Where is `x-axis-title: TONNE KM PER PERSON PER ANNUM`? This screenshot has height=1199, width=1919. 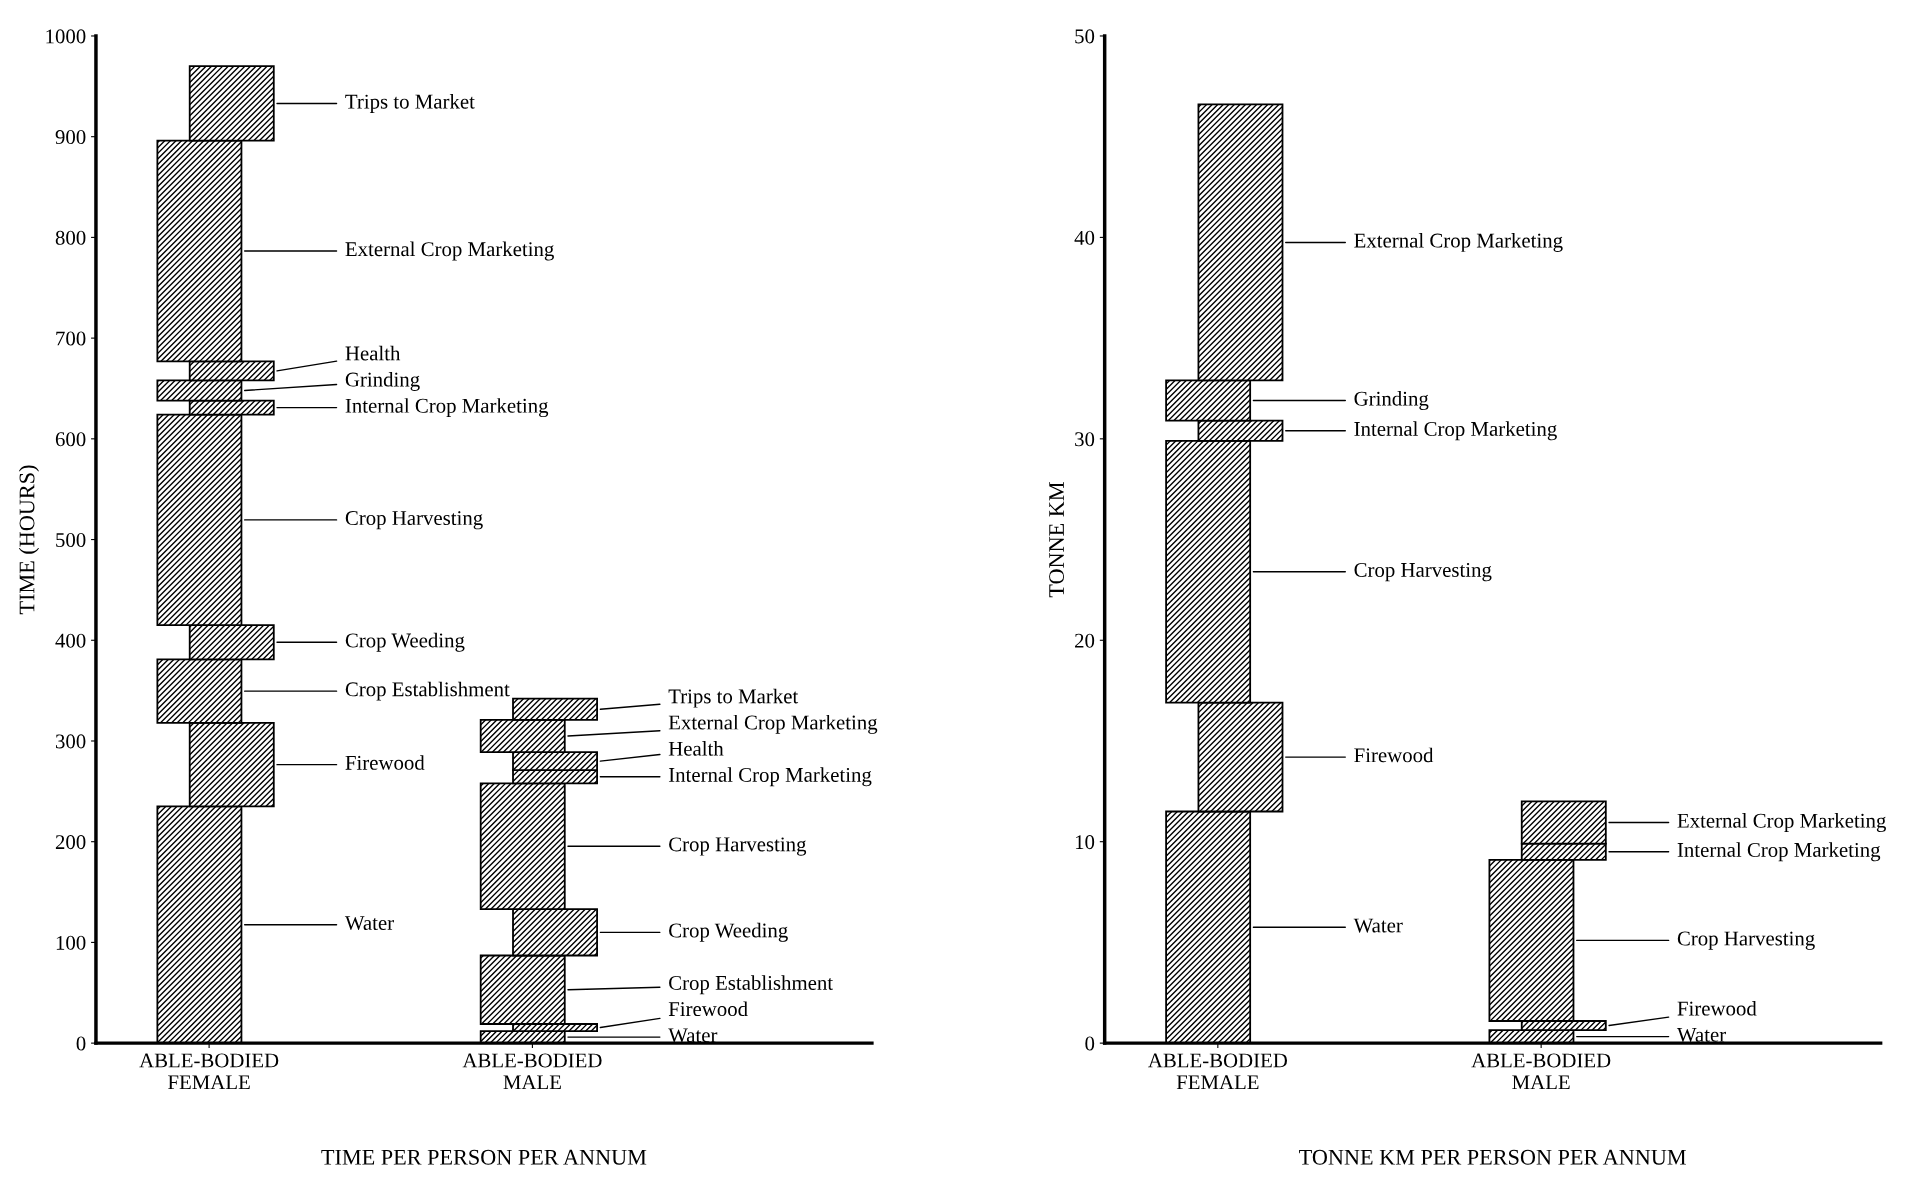 x-axis-title: TONNE KM PER PERSON PER ANNUM is located at coordinates (1492, 1157).